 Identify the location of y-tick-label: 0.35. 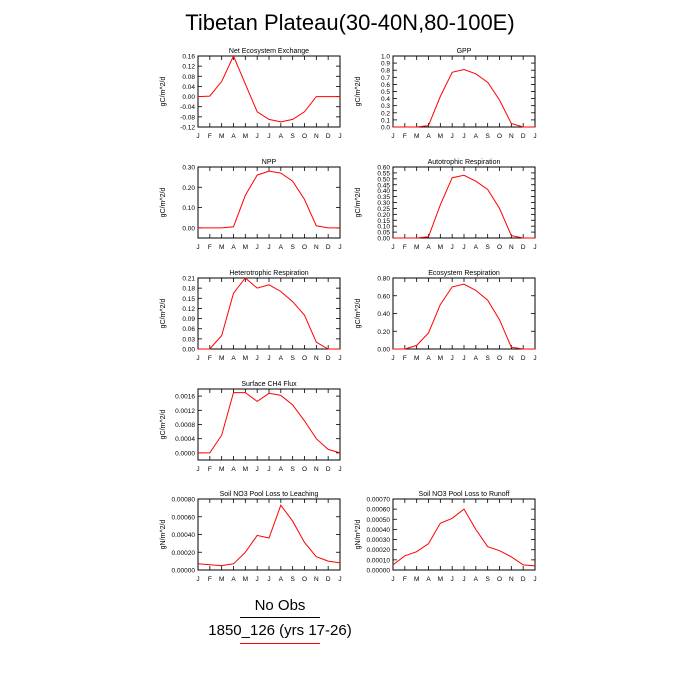
(383, 197).